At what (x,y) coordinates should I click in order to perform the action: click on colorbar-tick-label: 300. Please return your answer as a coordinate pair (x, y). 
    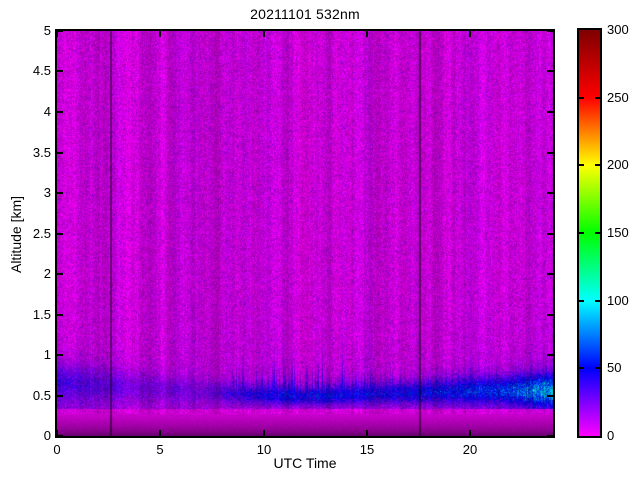
    Looking at the image, I should click on (618, 29).